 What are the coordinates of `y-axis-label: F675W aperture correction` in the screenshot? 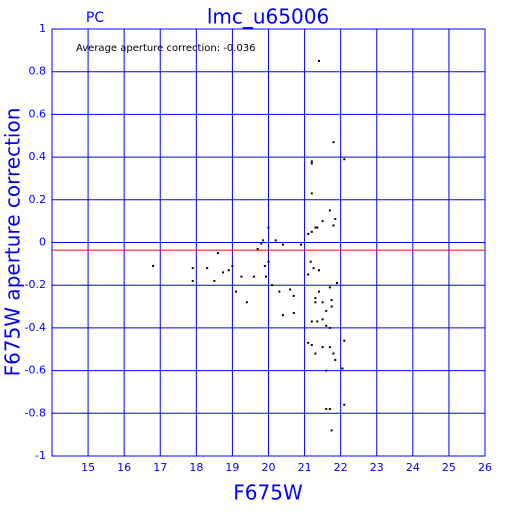 It's located at (13, 242).